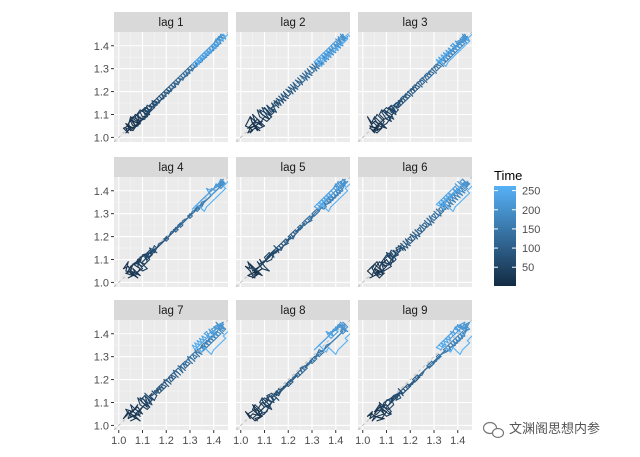 This screenshot has height=457, width=640. Describe the element at coordinates (335, 441) in the screenshot. I see `x-tick-label: 1.4` at that location.